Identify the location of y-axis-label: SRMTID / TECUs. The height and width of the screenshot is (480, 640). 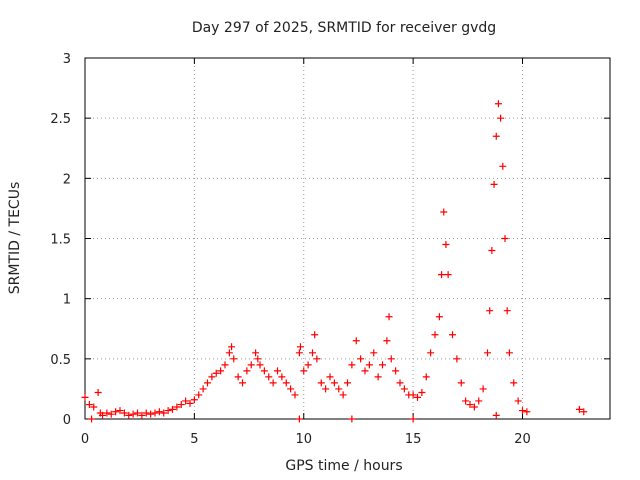
(15, 238).